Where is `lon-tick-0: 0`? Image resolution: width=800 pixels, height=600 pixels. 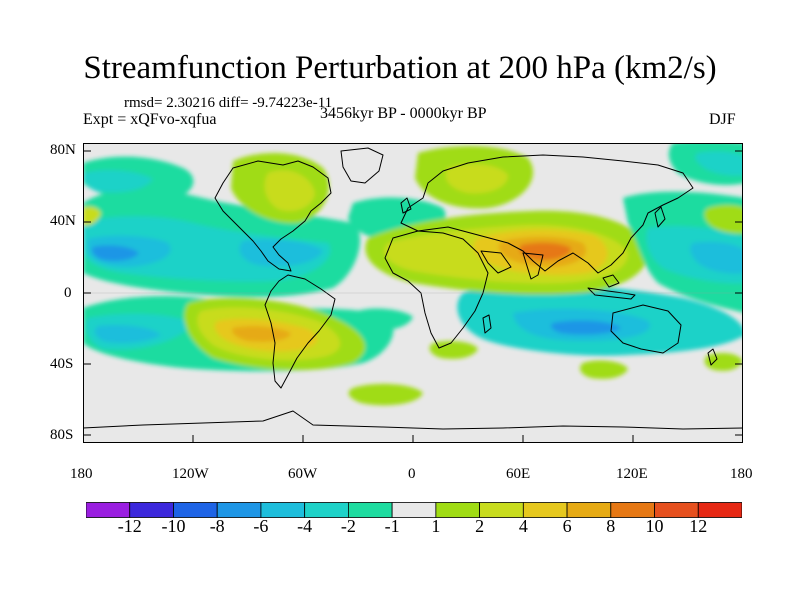 lon-tick-0: 0 is located at coordinates (412, 474).